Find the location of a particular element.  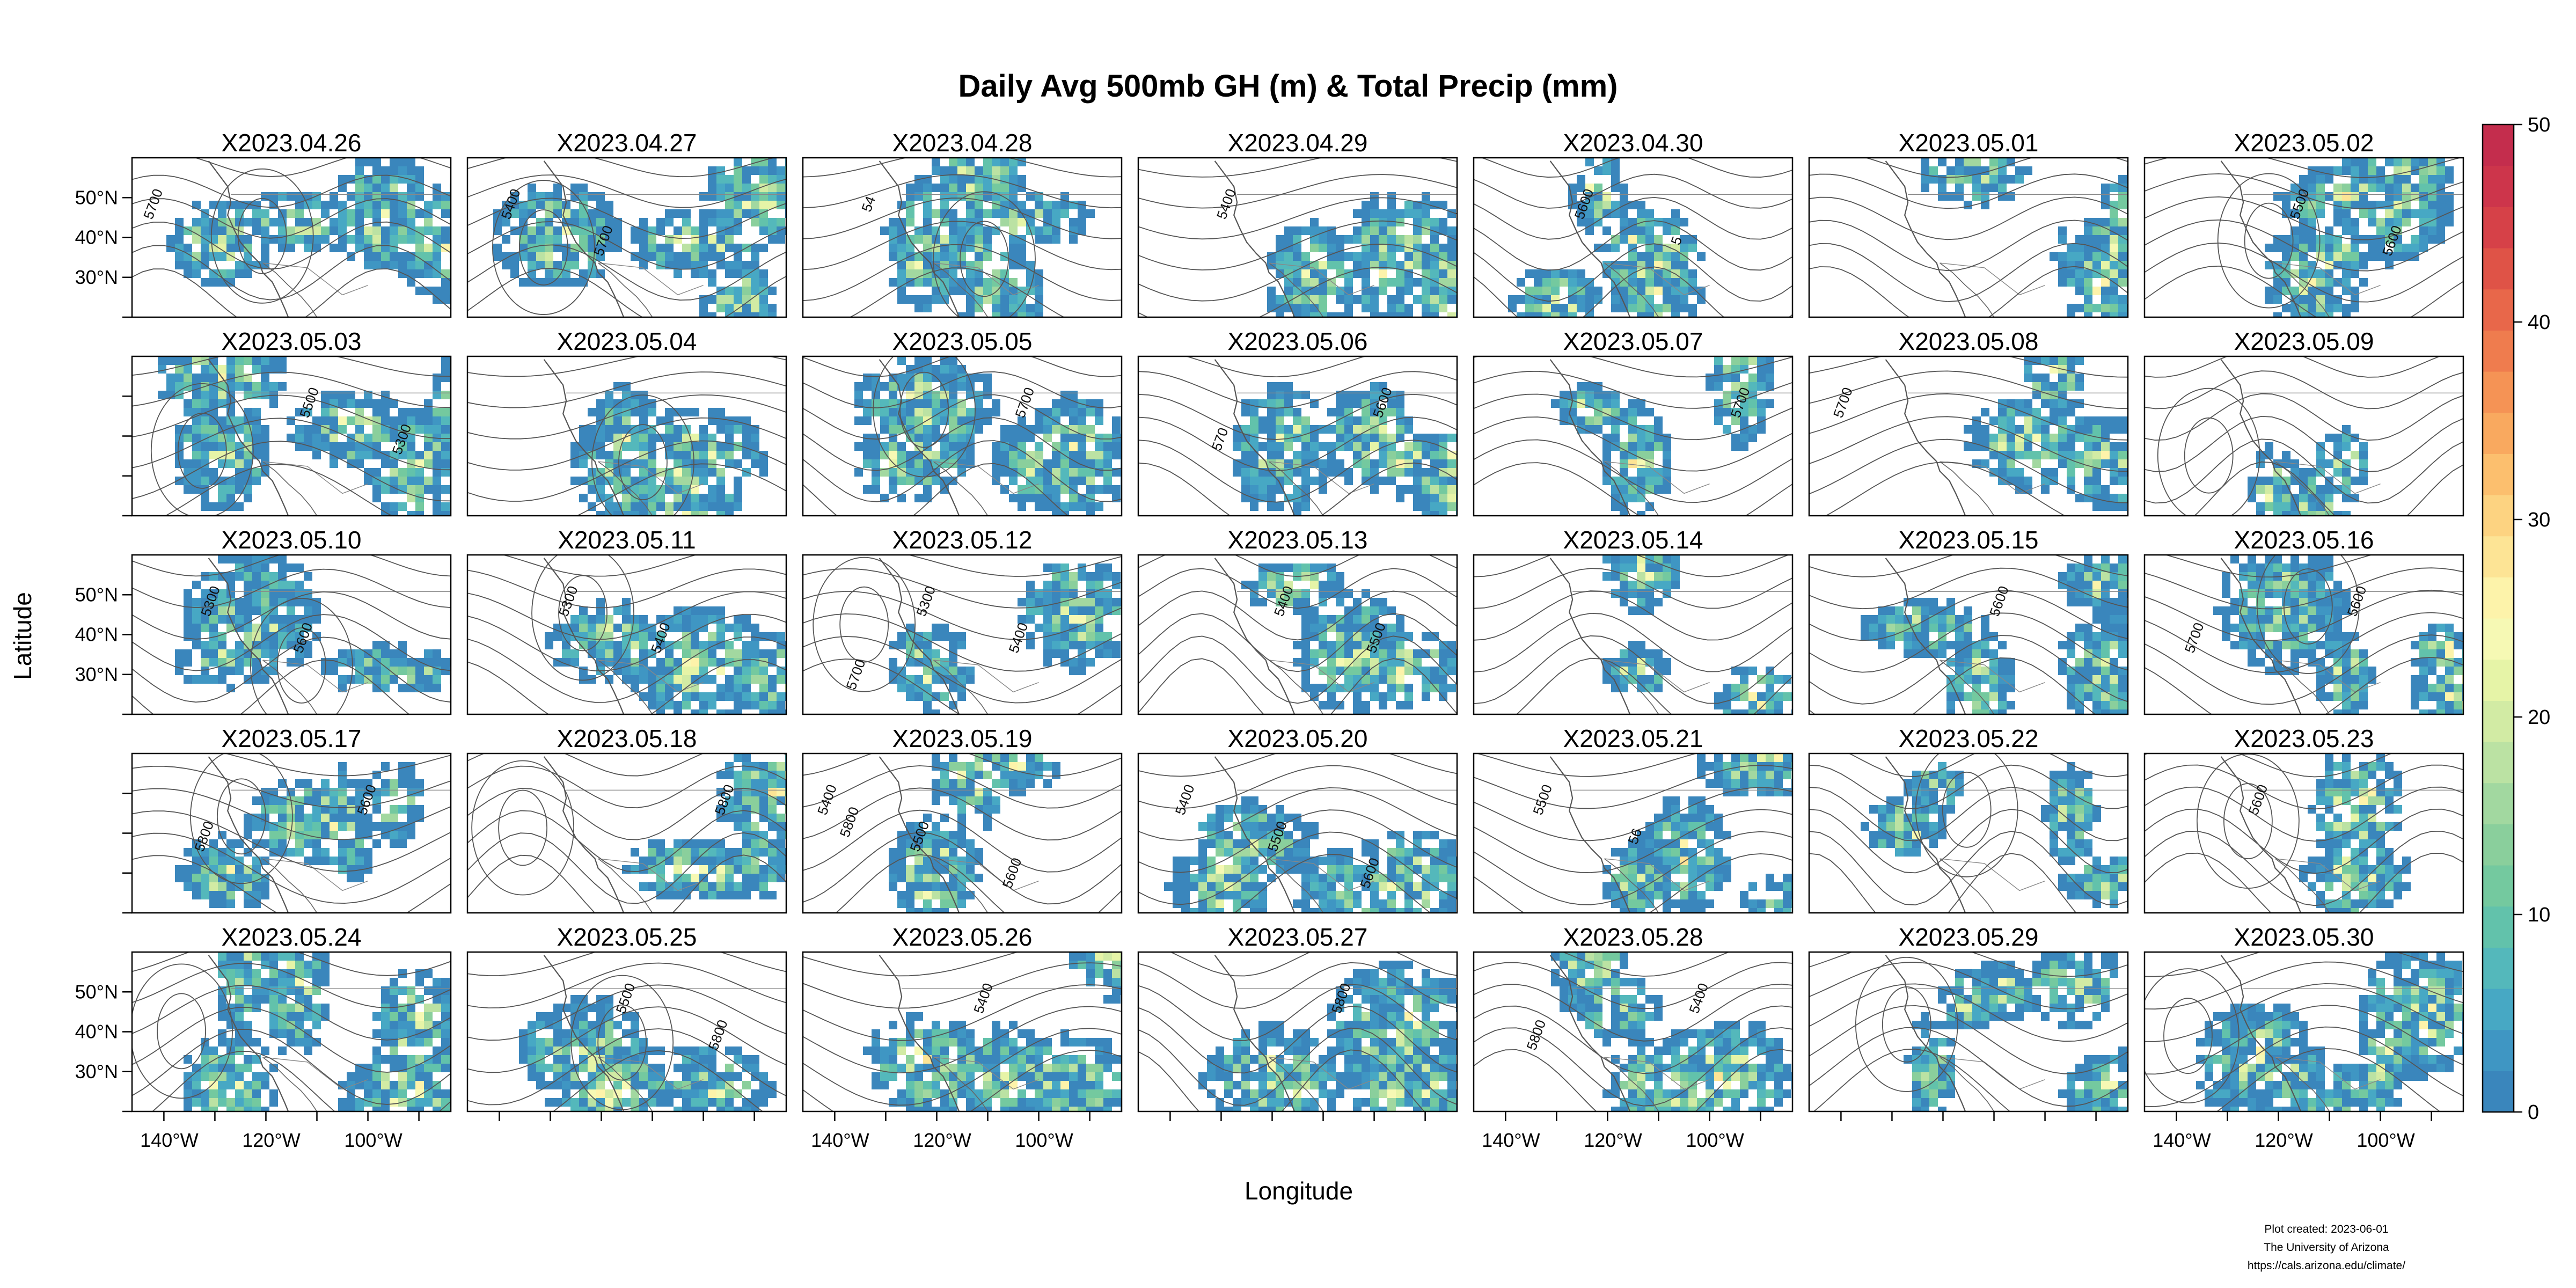

gh-contour-line is located at coordinates (1952, 685).